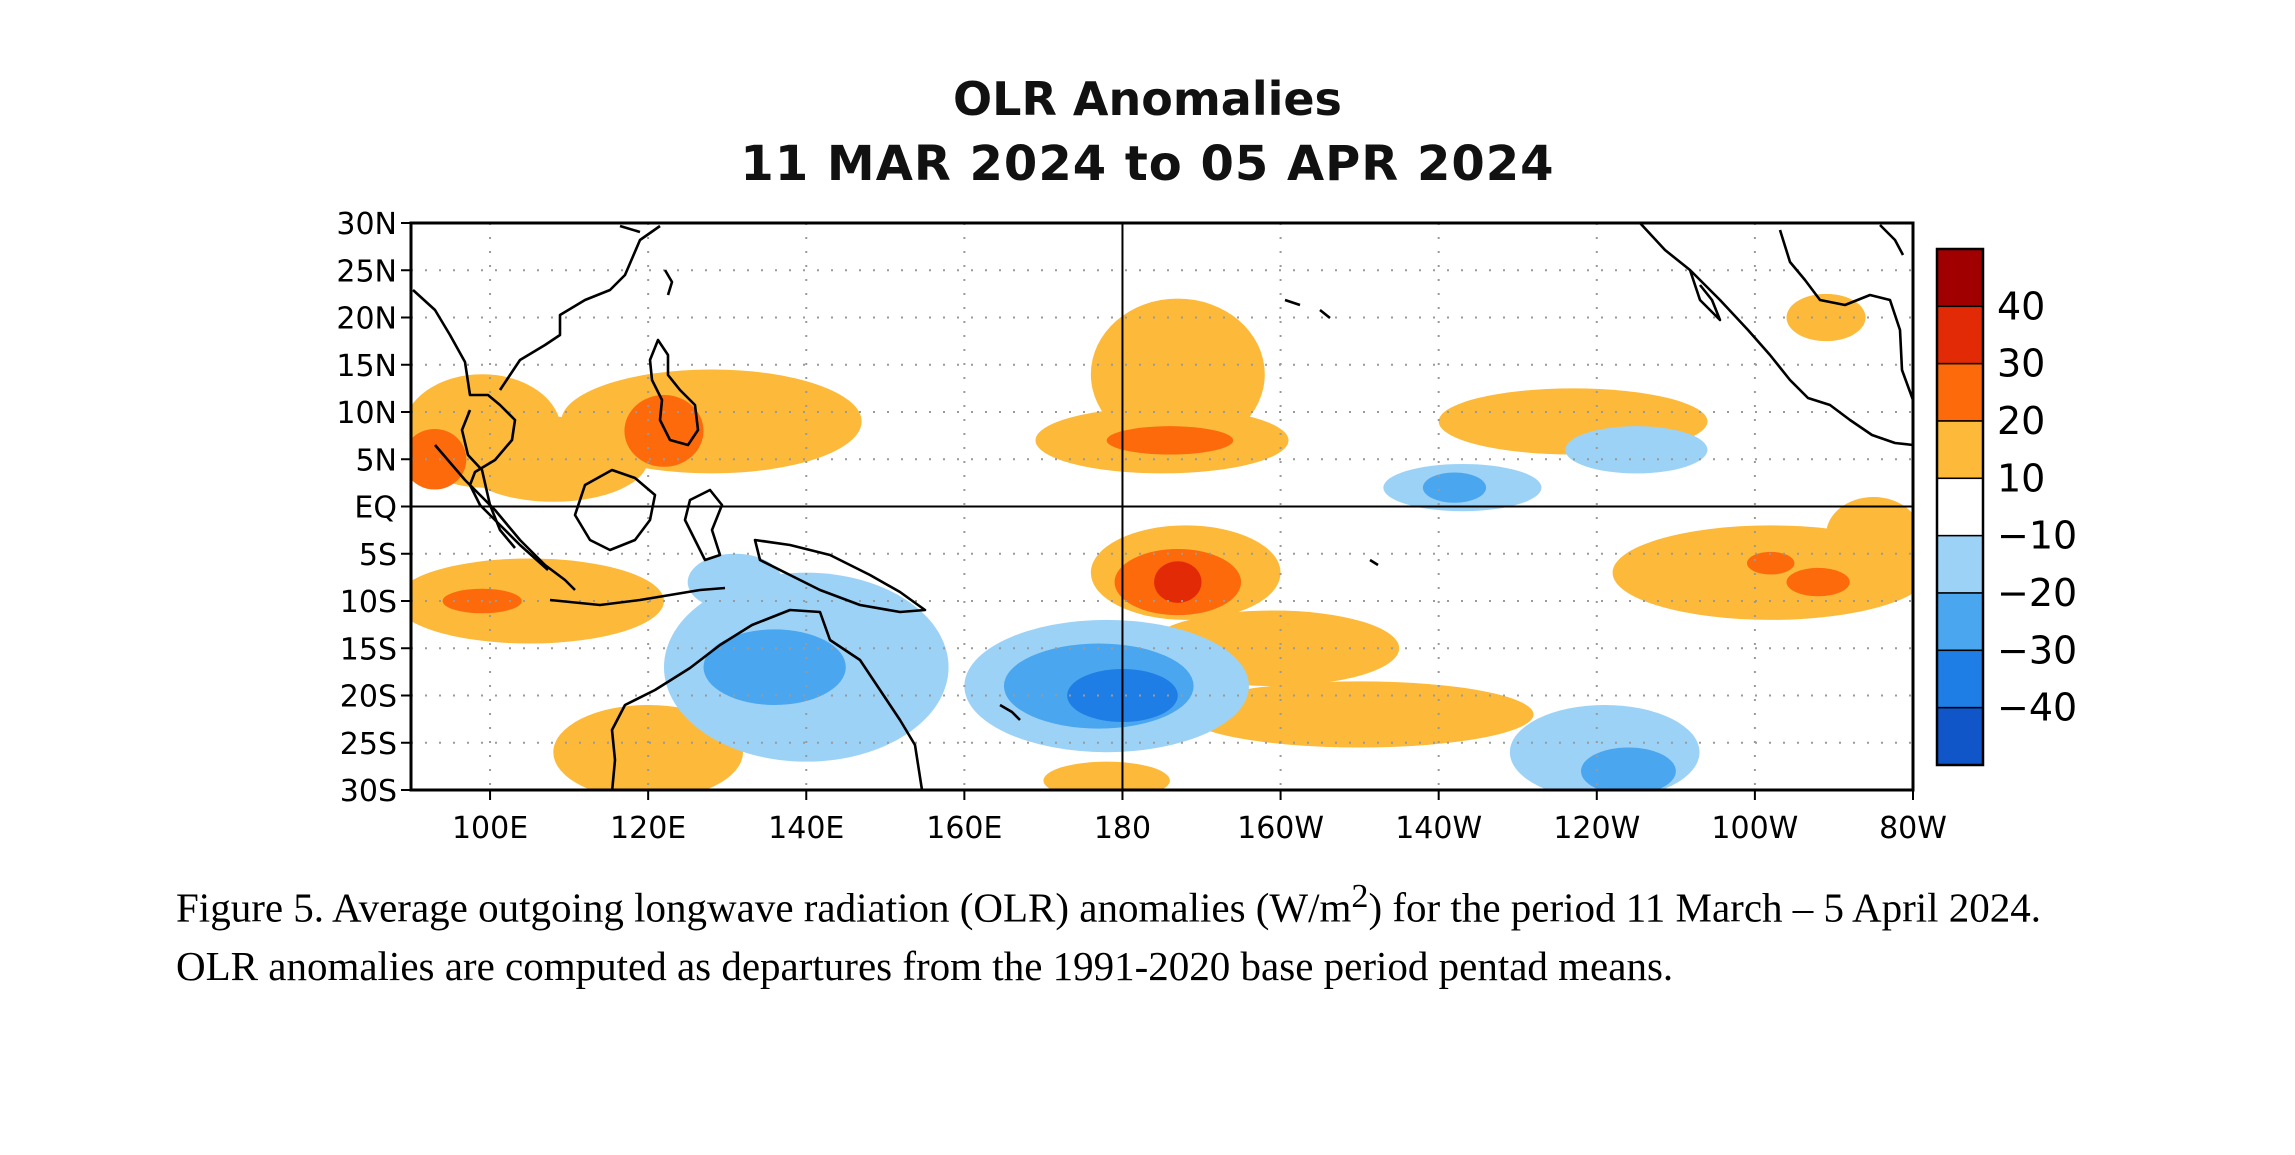  What do you see at coordinates (368, 602) in the screenshot?
I see `y-tick-label: 10S` at bounding box center [368, 602].